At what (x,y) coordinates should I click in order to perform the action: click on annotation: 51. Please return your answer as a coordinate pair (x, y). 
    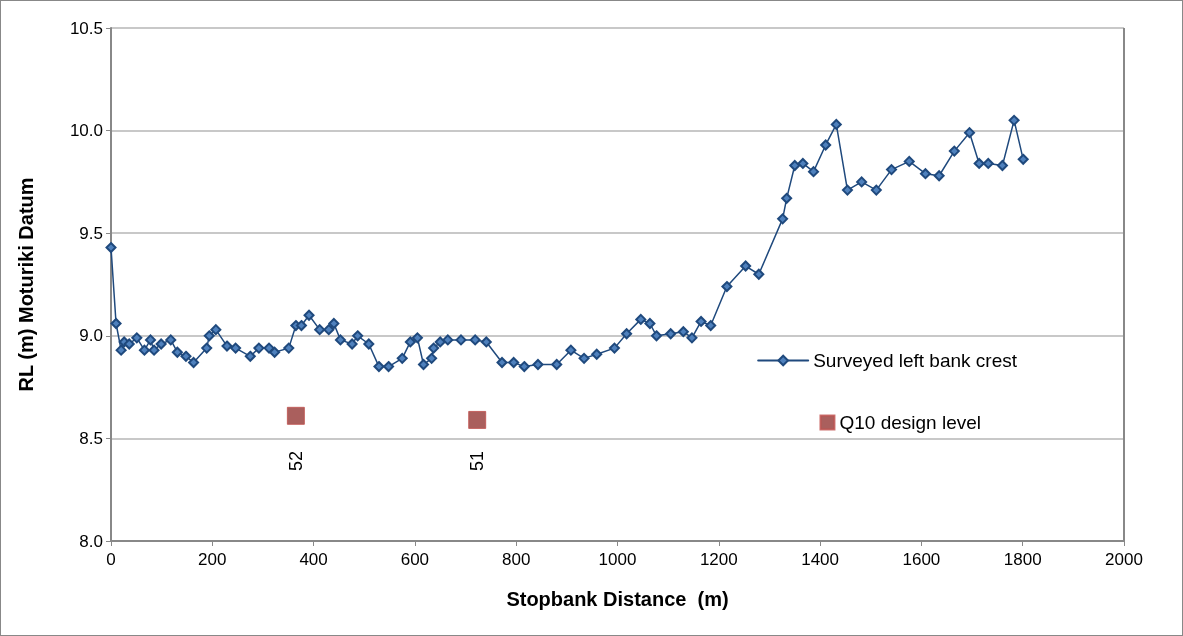
    Looking at the image, I should click on (477, 461).